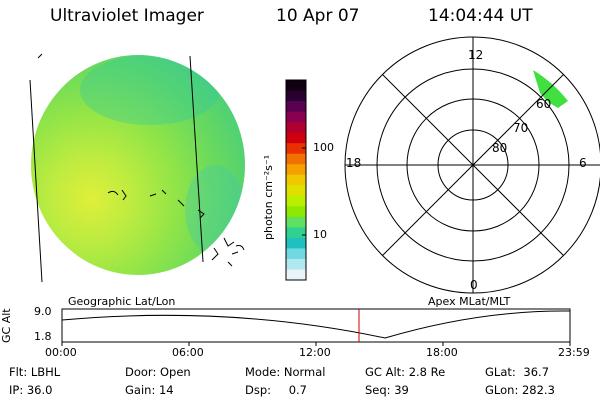  Describe the element at coordinates (480, 16) in the screenshot. I see `observation-time: 14:04:44 UT` at that location.